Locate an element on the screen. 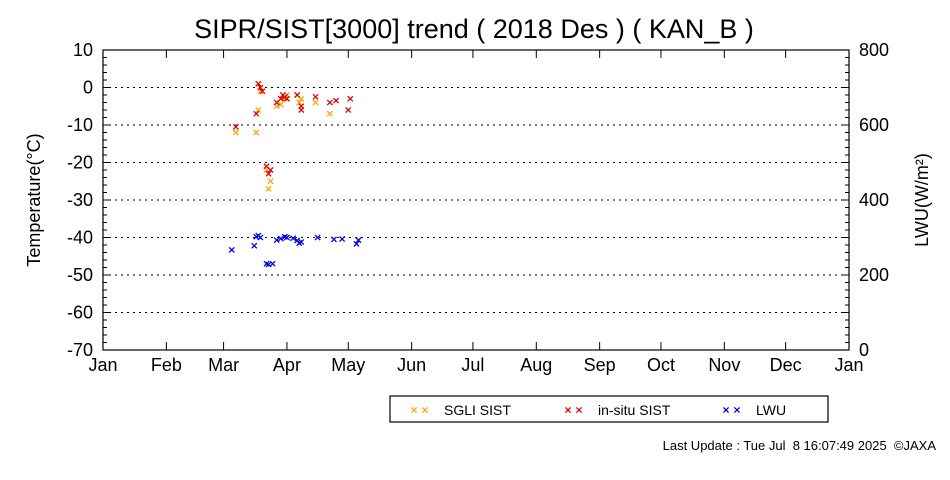  y-tick-label: -40 is located at coordinates (80, 238).